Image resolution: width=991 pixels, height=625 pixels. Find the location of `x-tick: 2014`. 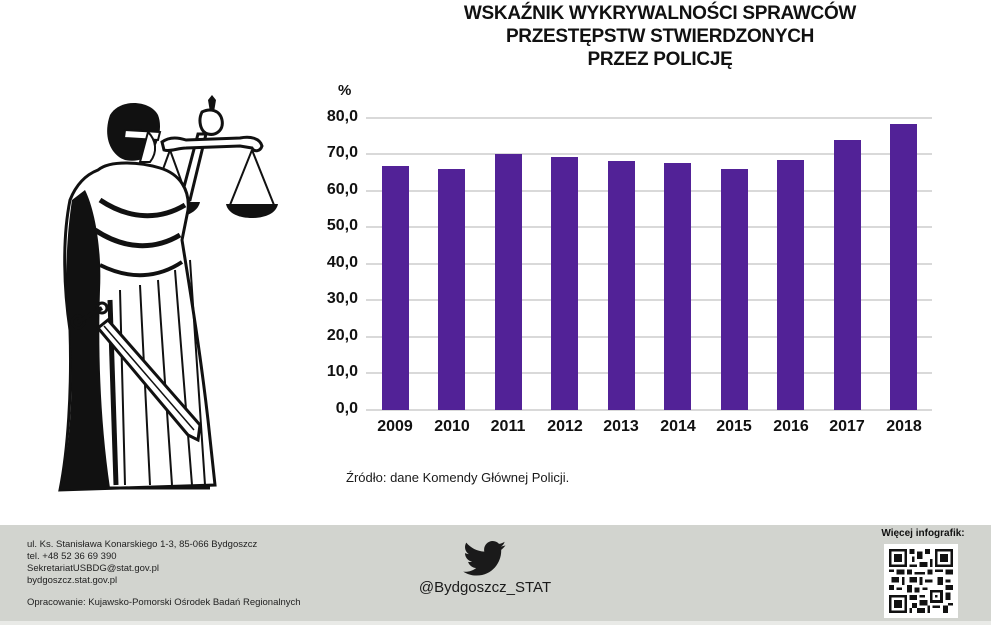

x-tick: 2014 is located at coordinates (678, 426).